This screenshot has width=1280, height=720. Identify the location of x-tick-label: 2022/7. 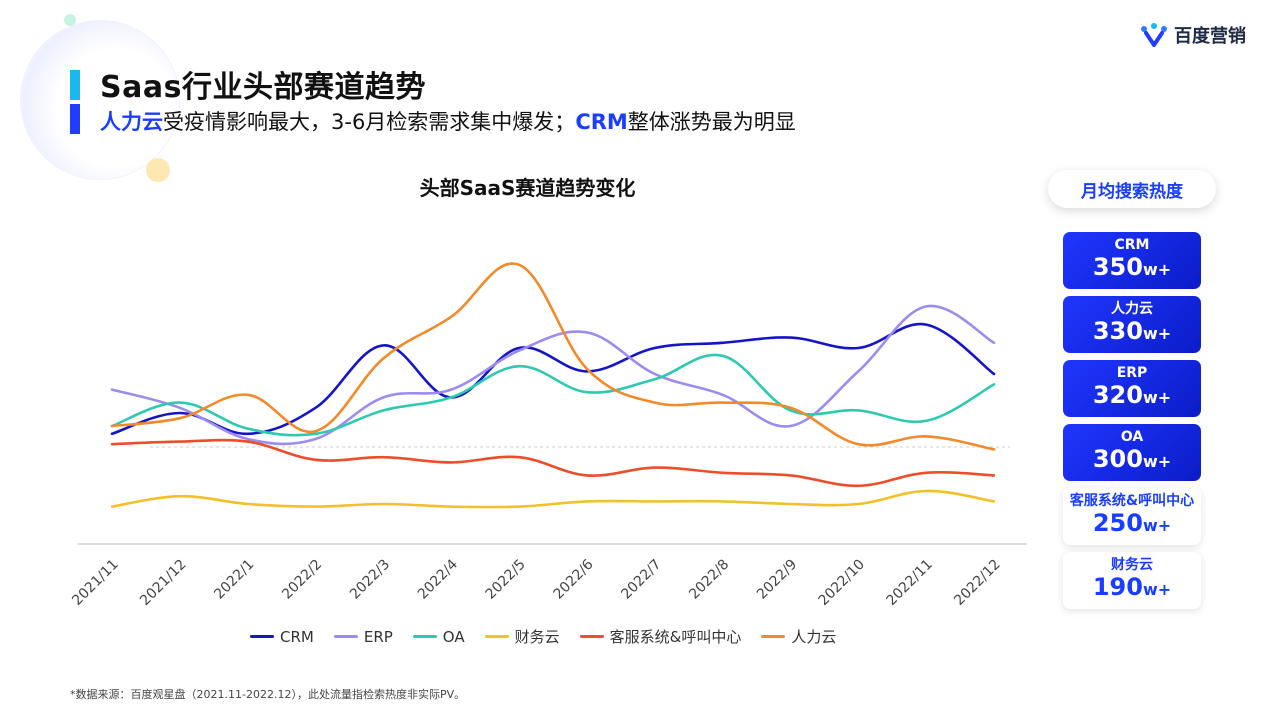
(641, 579).